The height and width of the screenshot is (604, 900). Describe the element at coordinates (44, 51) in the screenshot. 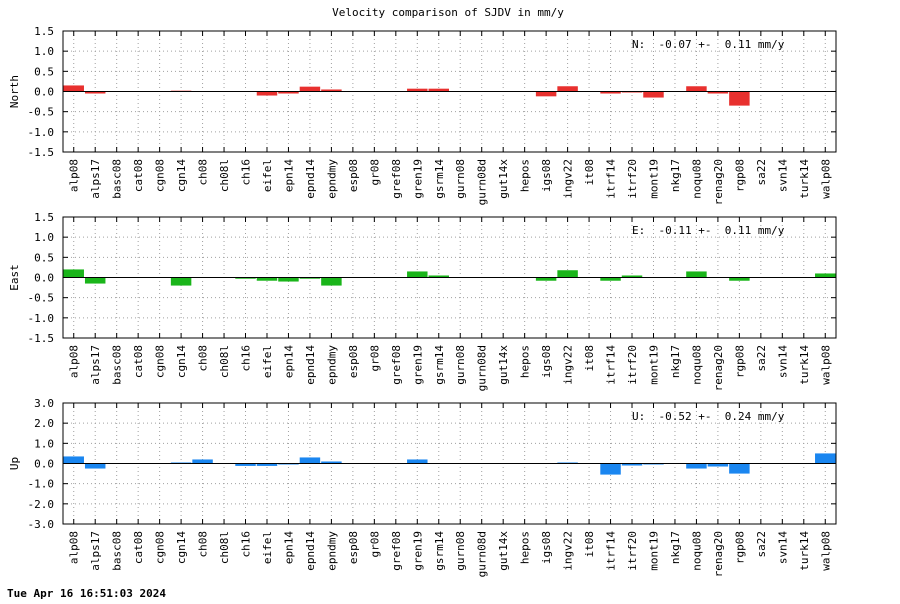

I see `y-tick-label: 1.0` at that location.